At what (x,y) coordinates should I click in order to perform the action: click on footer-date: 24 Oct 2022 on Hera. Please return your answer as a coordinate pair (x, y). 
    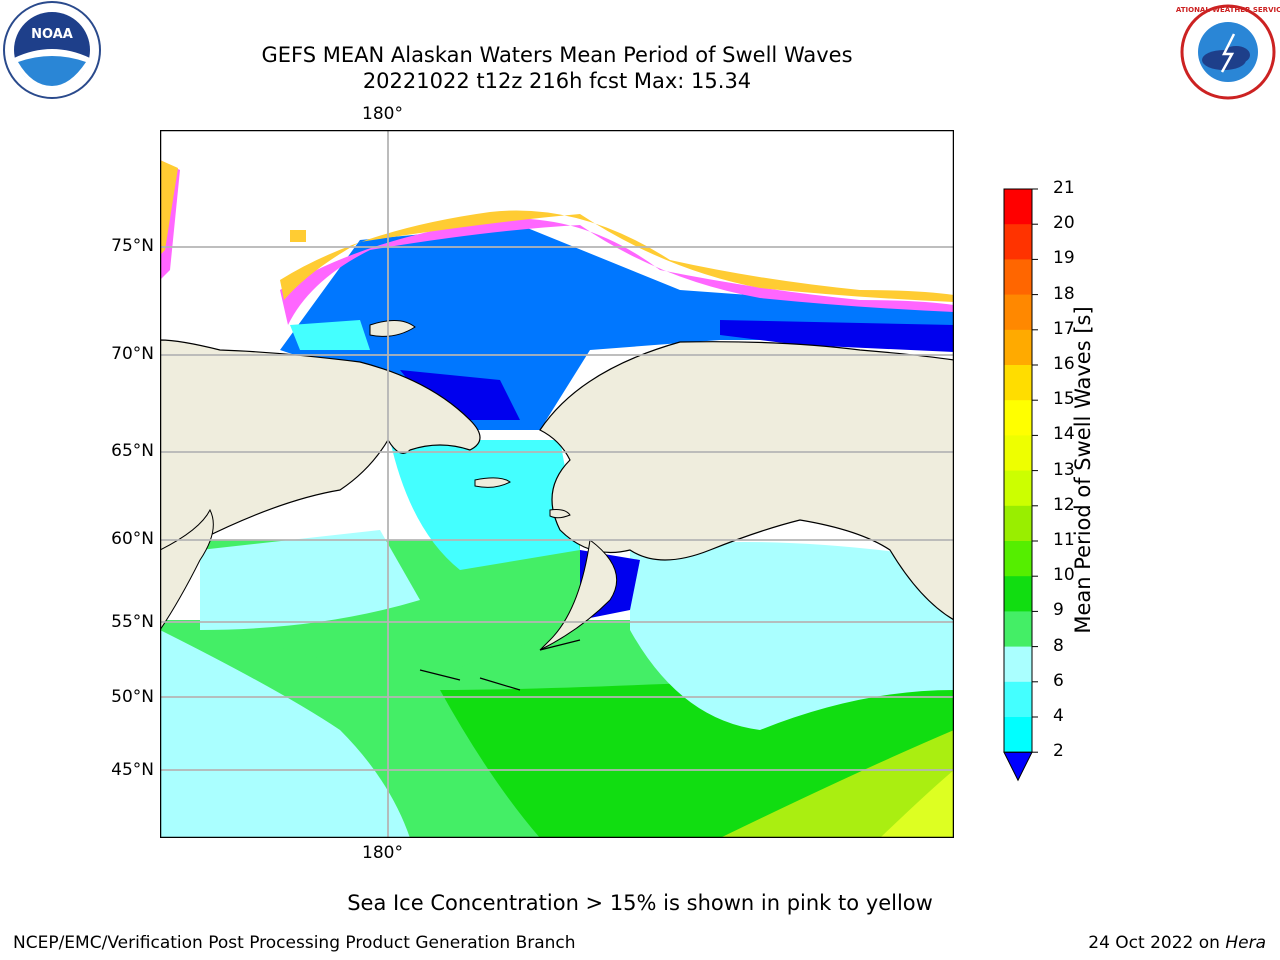
    Looking at the image, I should click on (1177, 943).